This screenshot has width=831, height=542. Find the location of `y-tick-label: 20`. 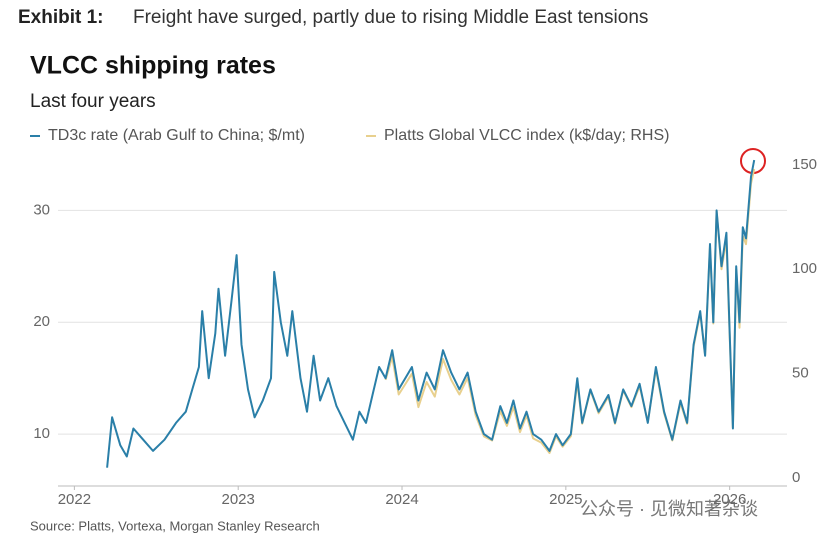

y-tick-label: 20 is located at coordinates (41, 321).